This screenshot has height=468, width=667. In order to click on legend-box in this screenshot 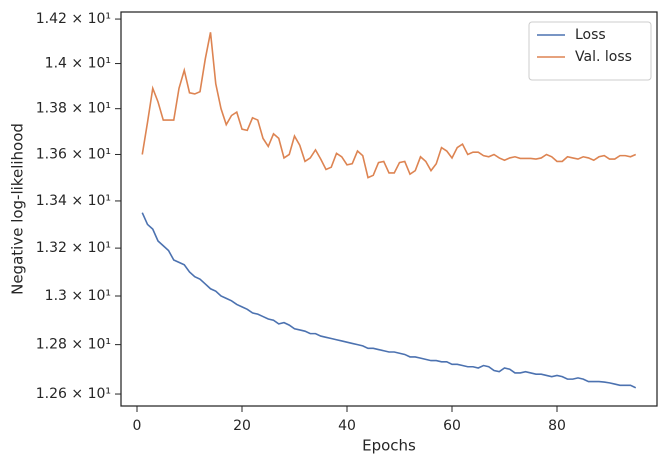, I will do `click(590, 51)`.